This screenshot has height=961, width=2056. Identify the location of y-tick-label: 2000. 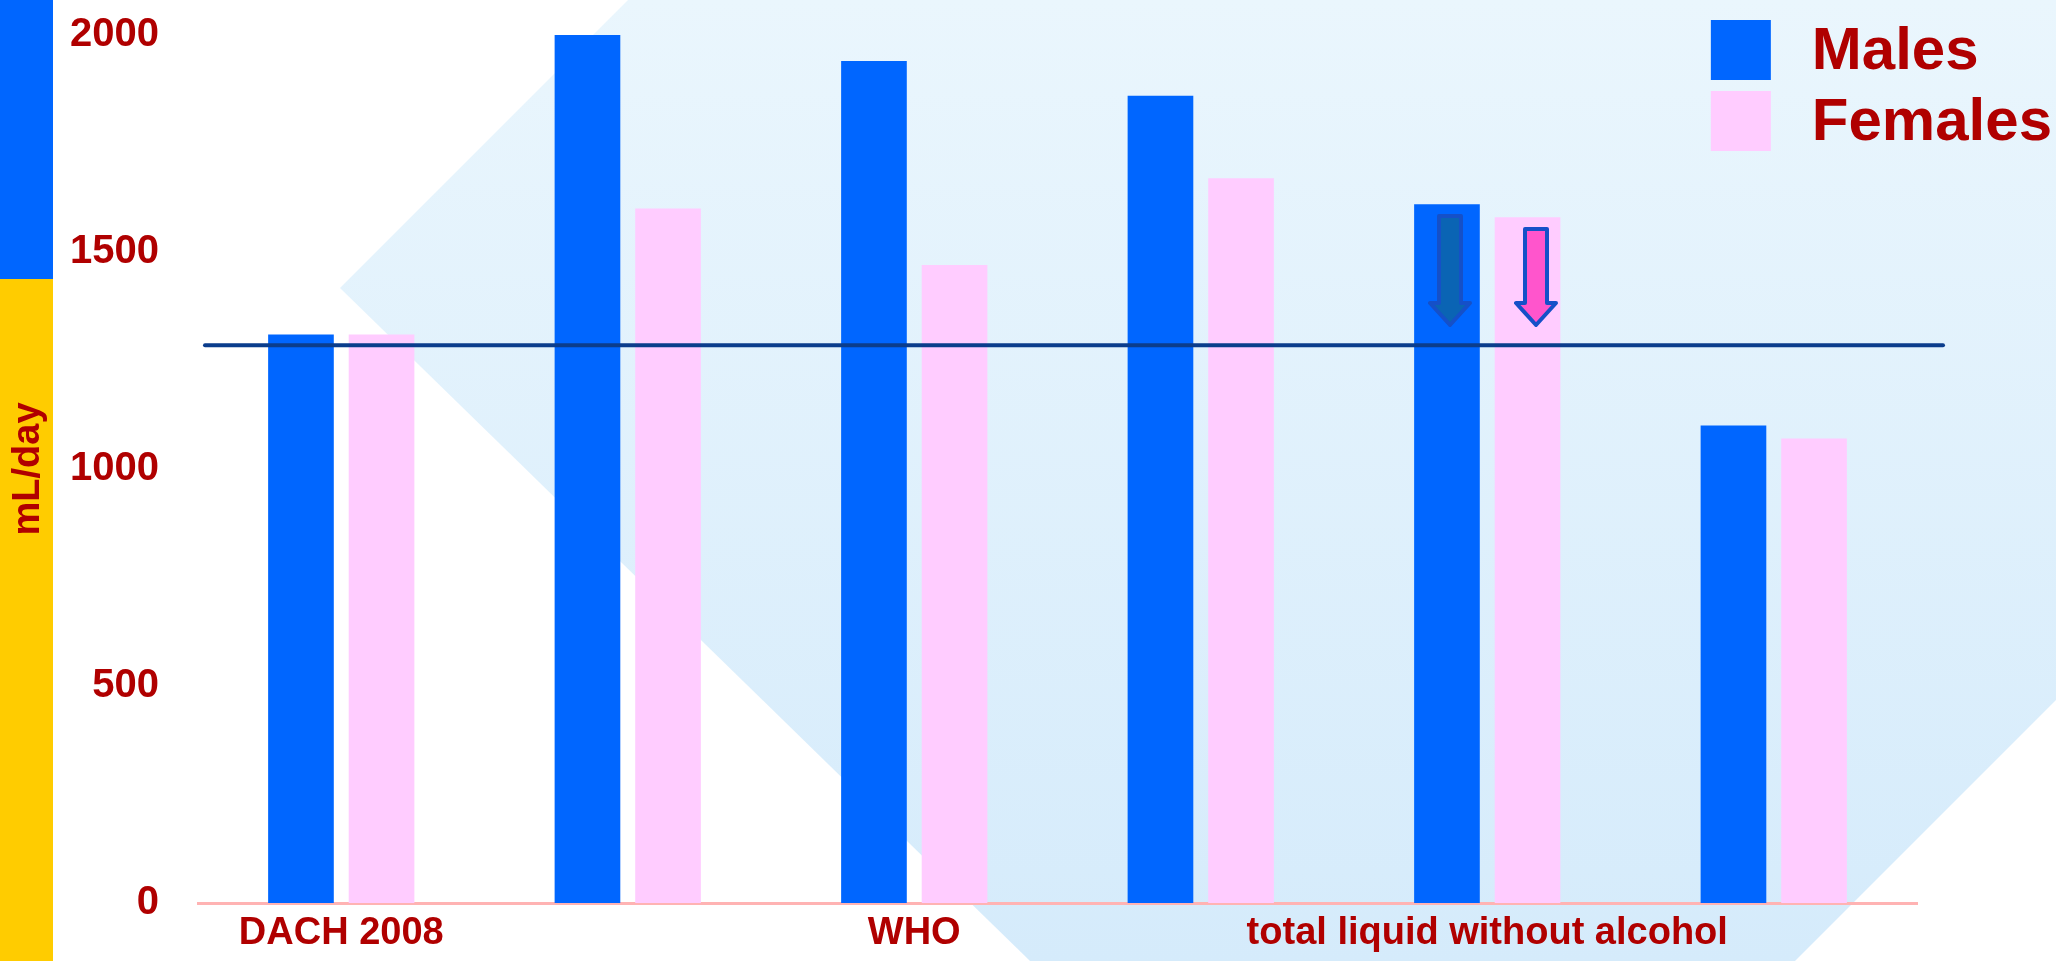
(114, 32).